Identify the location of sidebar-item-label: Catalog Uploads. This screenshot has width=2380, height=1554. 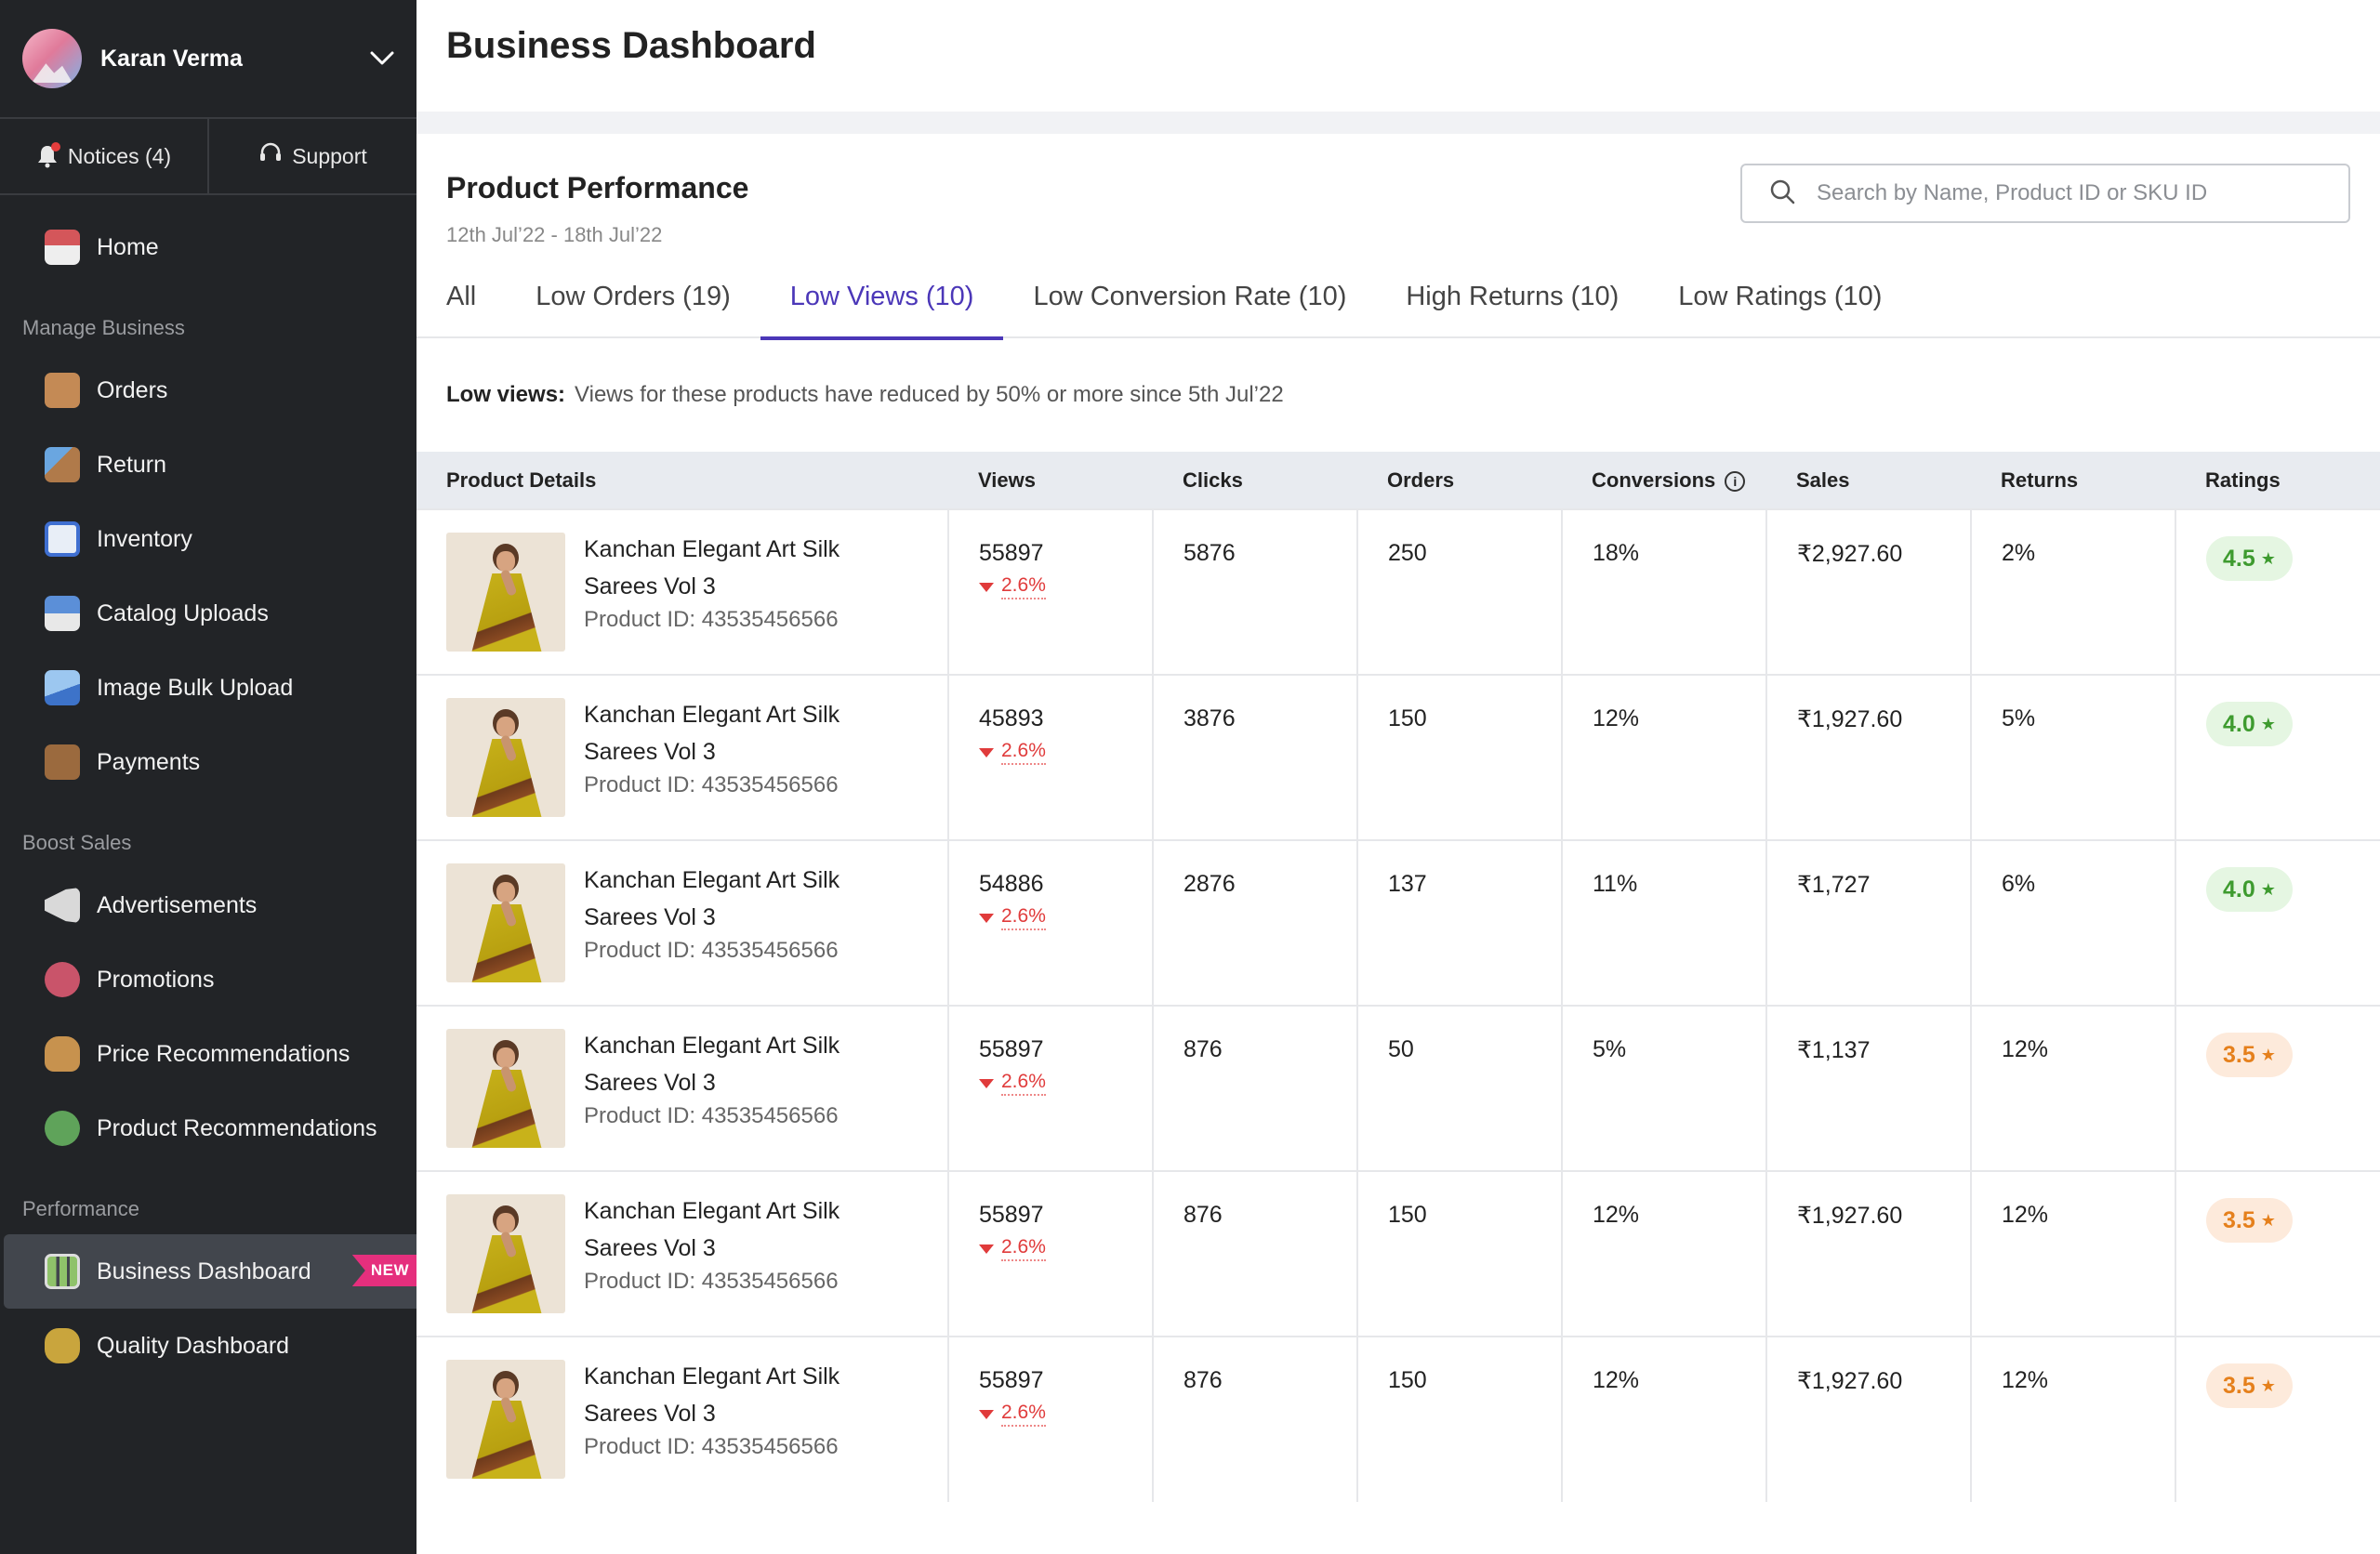
(183, 612).